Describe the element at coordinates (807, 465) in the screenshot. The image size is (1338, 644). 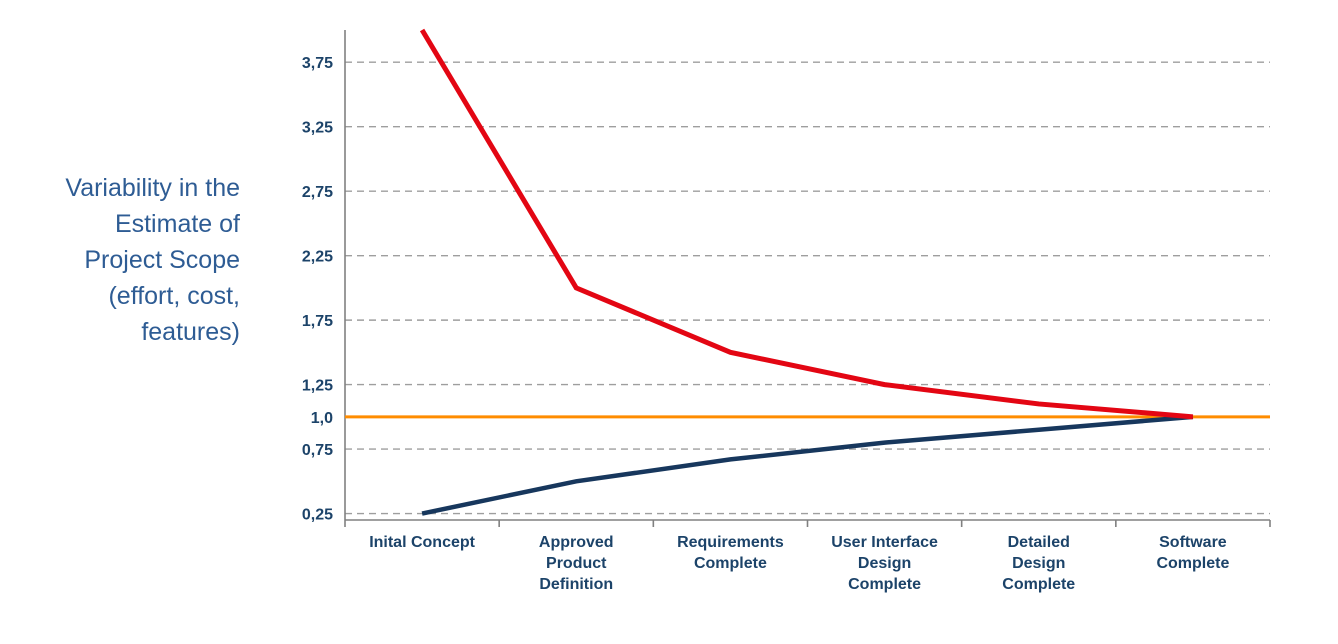
I see `lower-estimate-bound-series` at that location.